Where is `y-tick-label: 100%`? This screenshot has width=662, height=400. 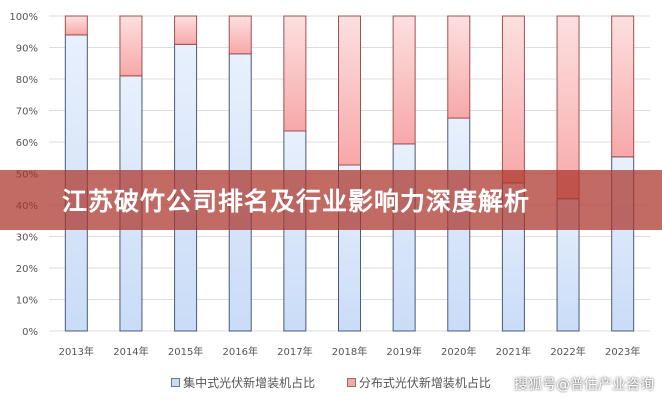 y-tick-label: 100% is located at coordinates (23, 17).